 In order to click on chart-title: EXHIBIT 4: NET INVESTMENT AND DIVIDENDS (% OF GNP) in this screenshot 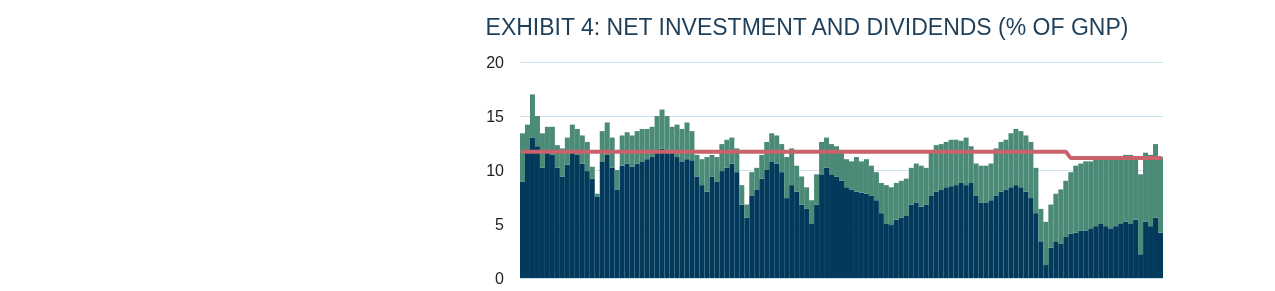, I will do `click(807, 26)`.